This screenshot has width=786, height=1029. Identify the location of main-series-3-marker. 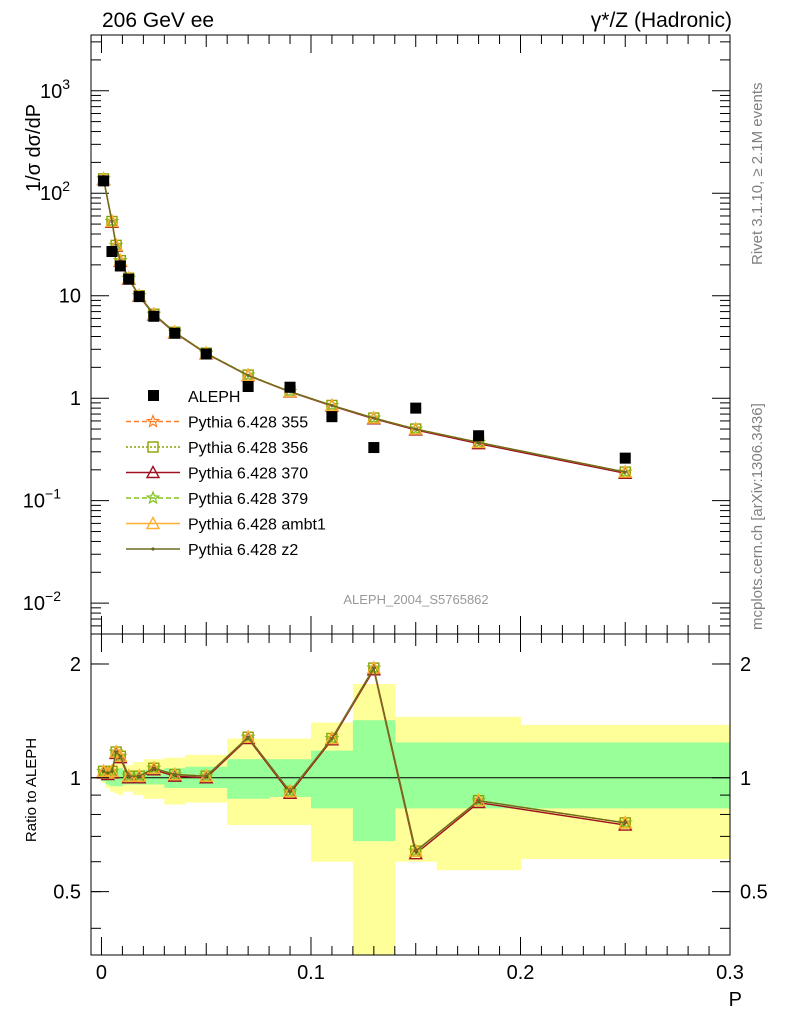
(415, 428).